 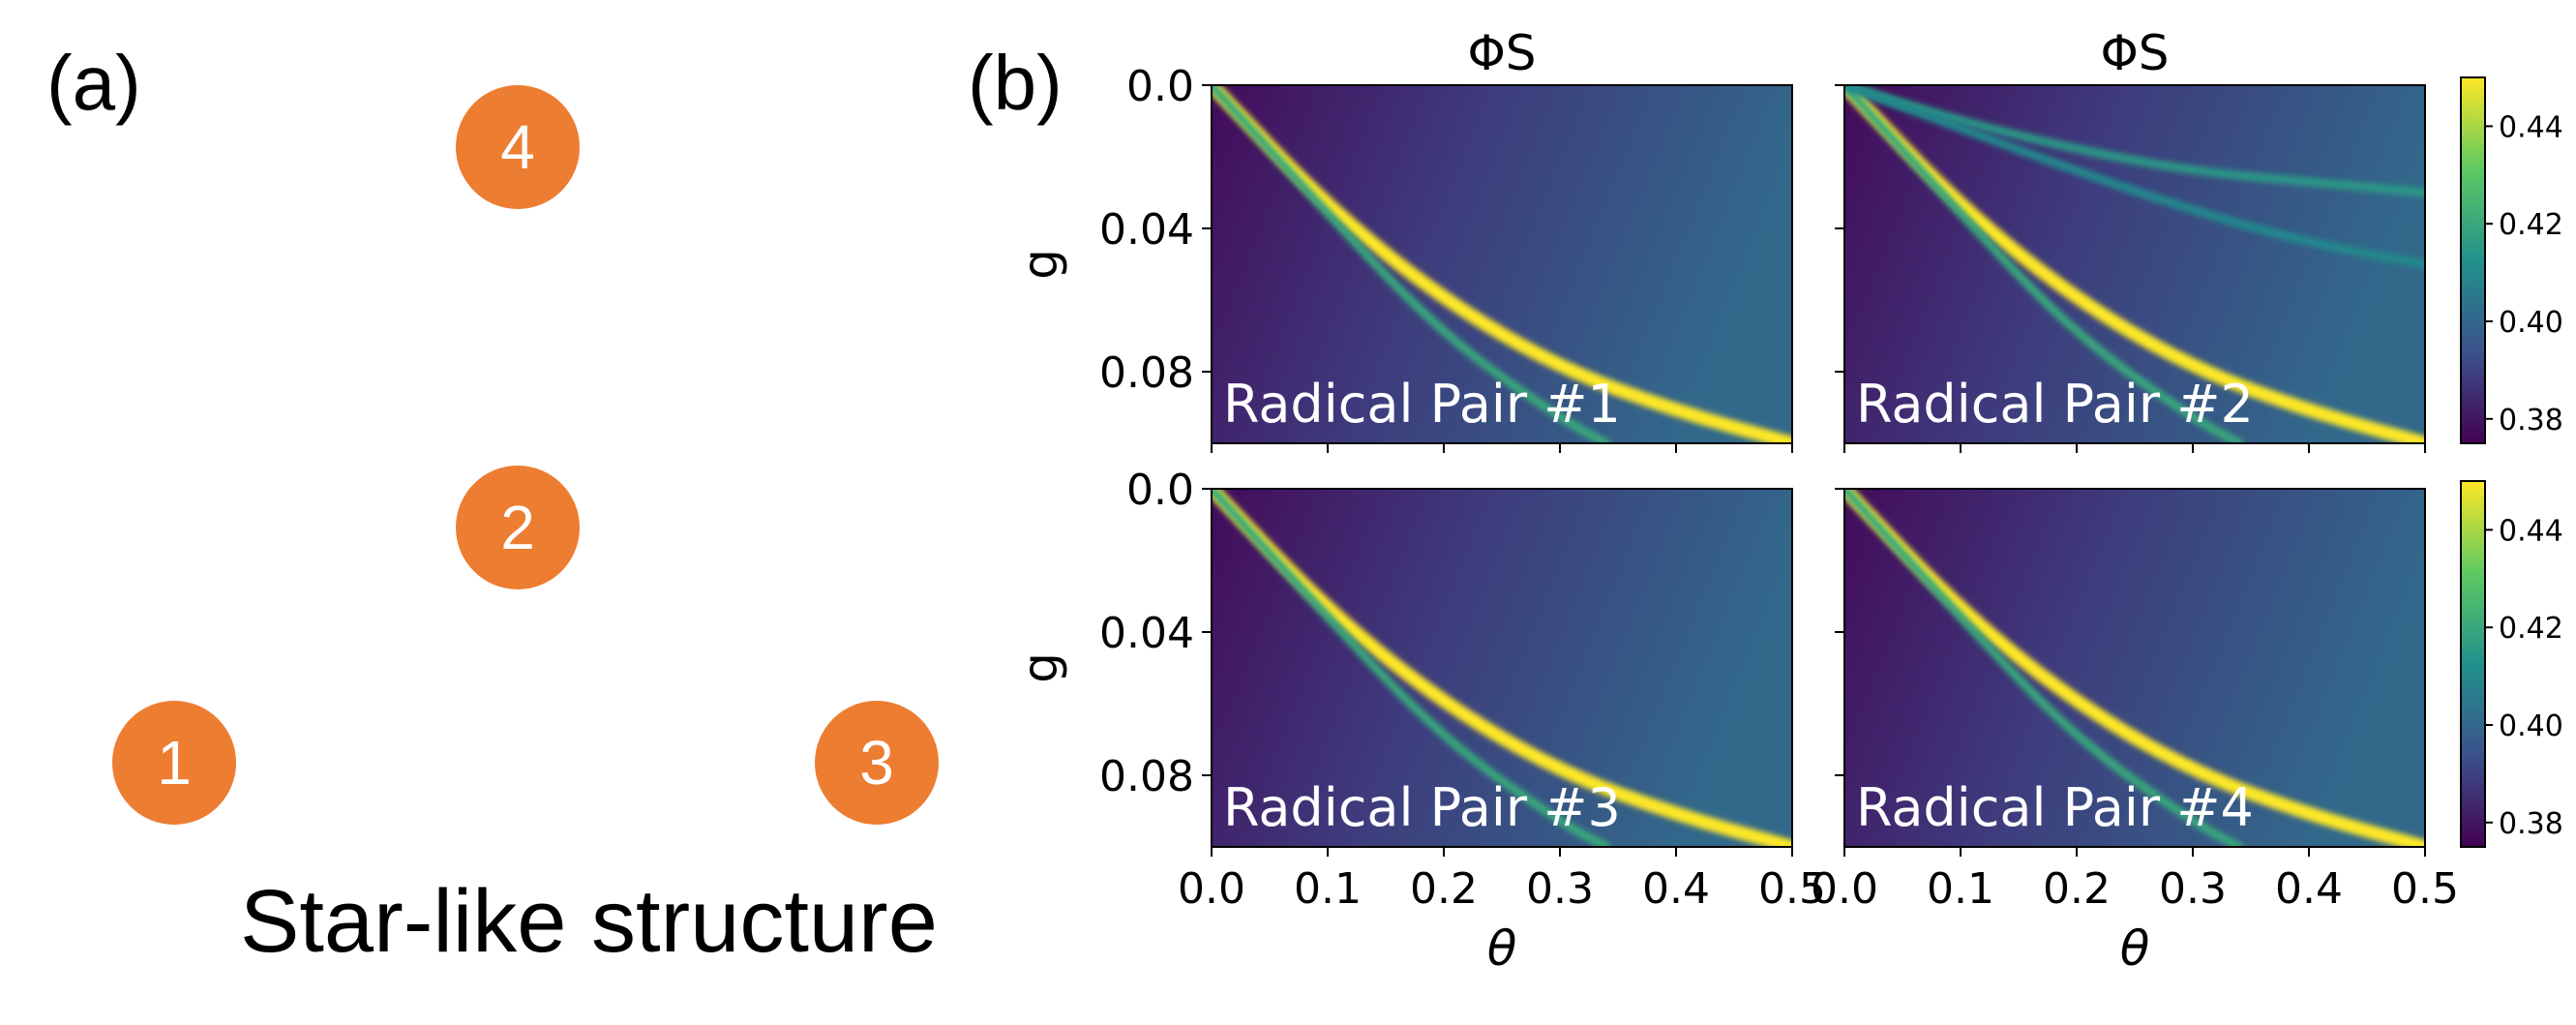 What do you see at coordinates (1422, 404) in the screenshot?
I see `panel-annotation: Radical Pair #1` at bounding box center [1422, 404].